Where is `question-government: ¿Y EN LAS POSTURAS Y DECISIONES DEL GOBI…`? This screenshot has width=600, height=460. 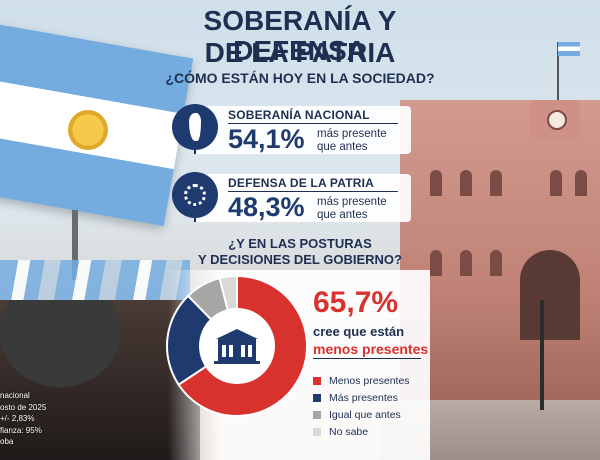 question-government: ¿Y EN LAS POSTURAS Y DECISIONES DEL GOBI… is located at coordinates (300, 252).